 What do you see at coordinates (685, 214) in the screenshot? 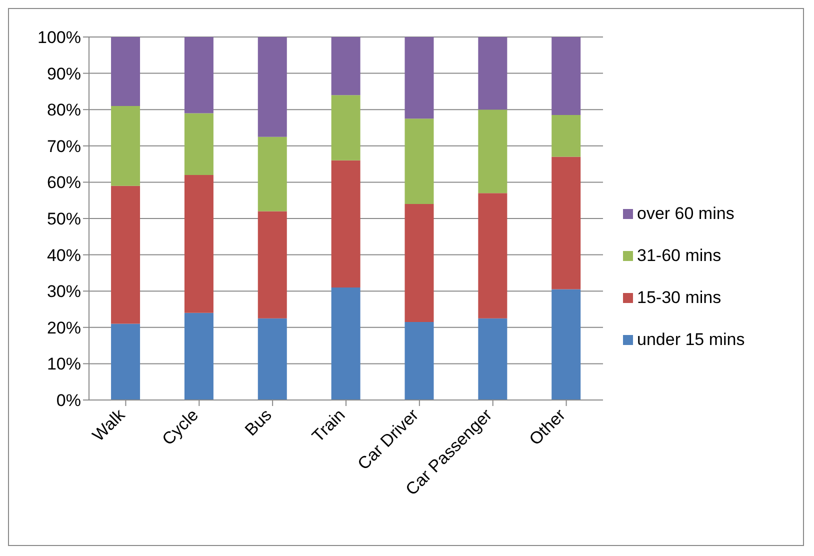
I see `legend-label: over 60 mins` at bounding box center [685, 214].